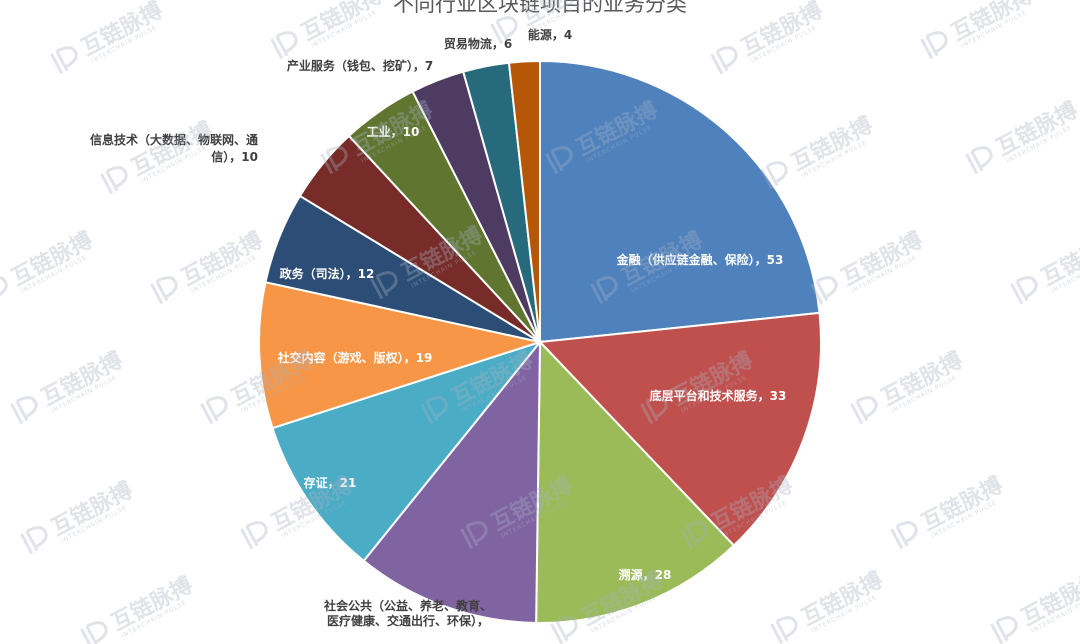 The image size is (1080, 644). I want to click on slice-data-label: 能源，4, so click(550, 34).